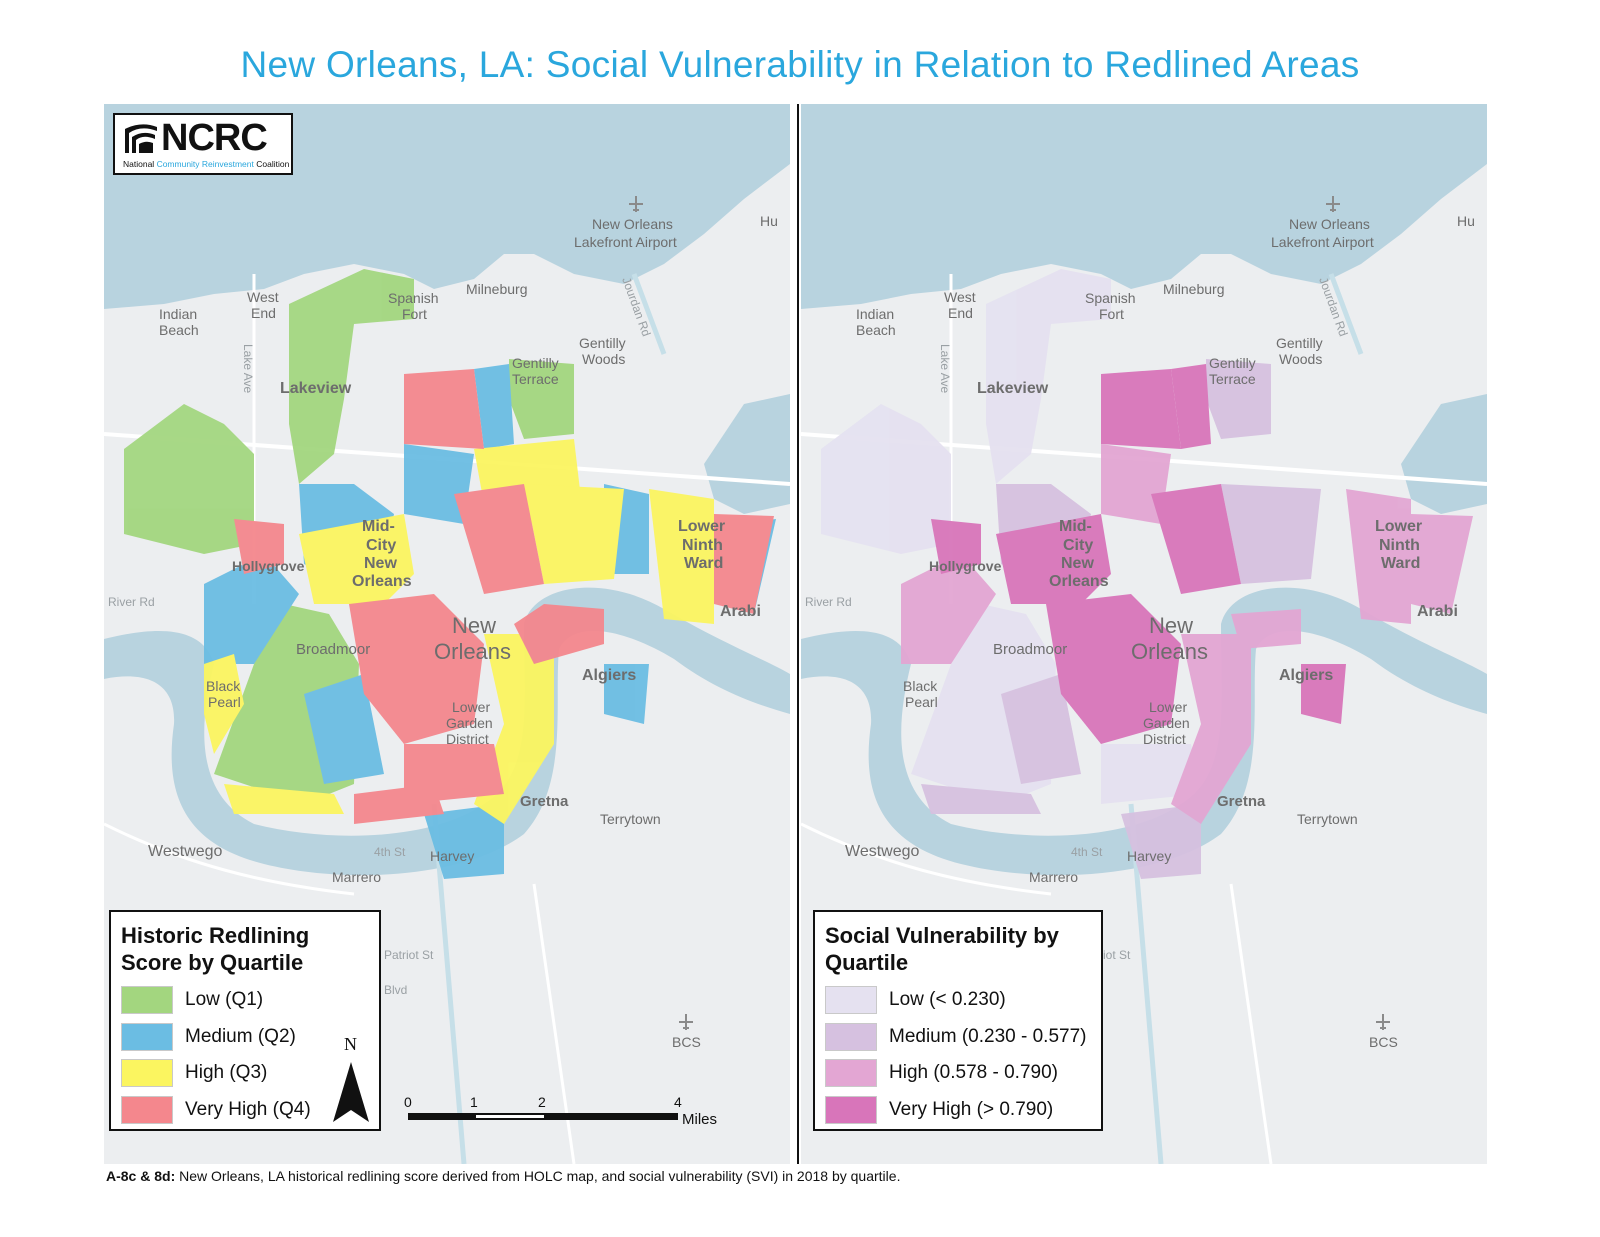  I want to click on label-garden: Garden, so click(1166, 723).